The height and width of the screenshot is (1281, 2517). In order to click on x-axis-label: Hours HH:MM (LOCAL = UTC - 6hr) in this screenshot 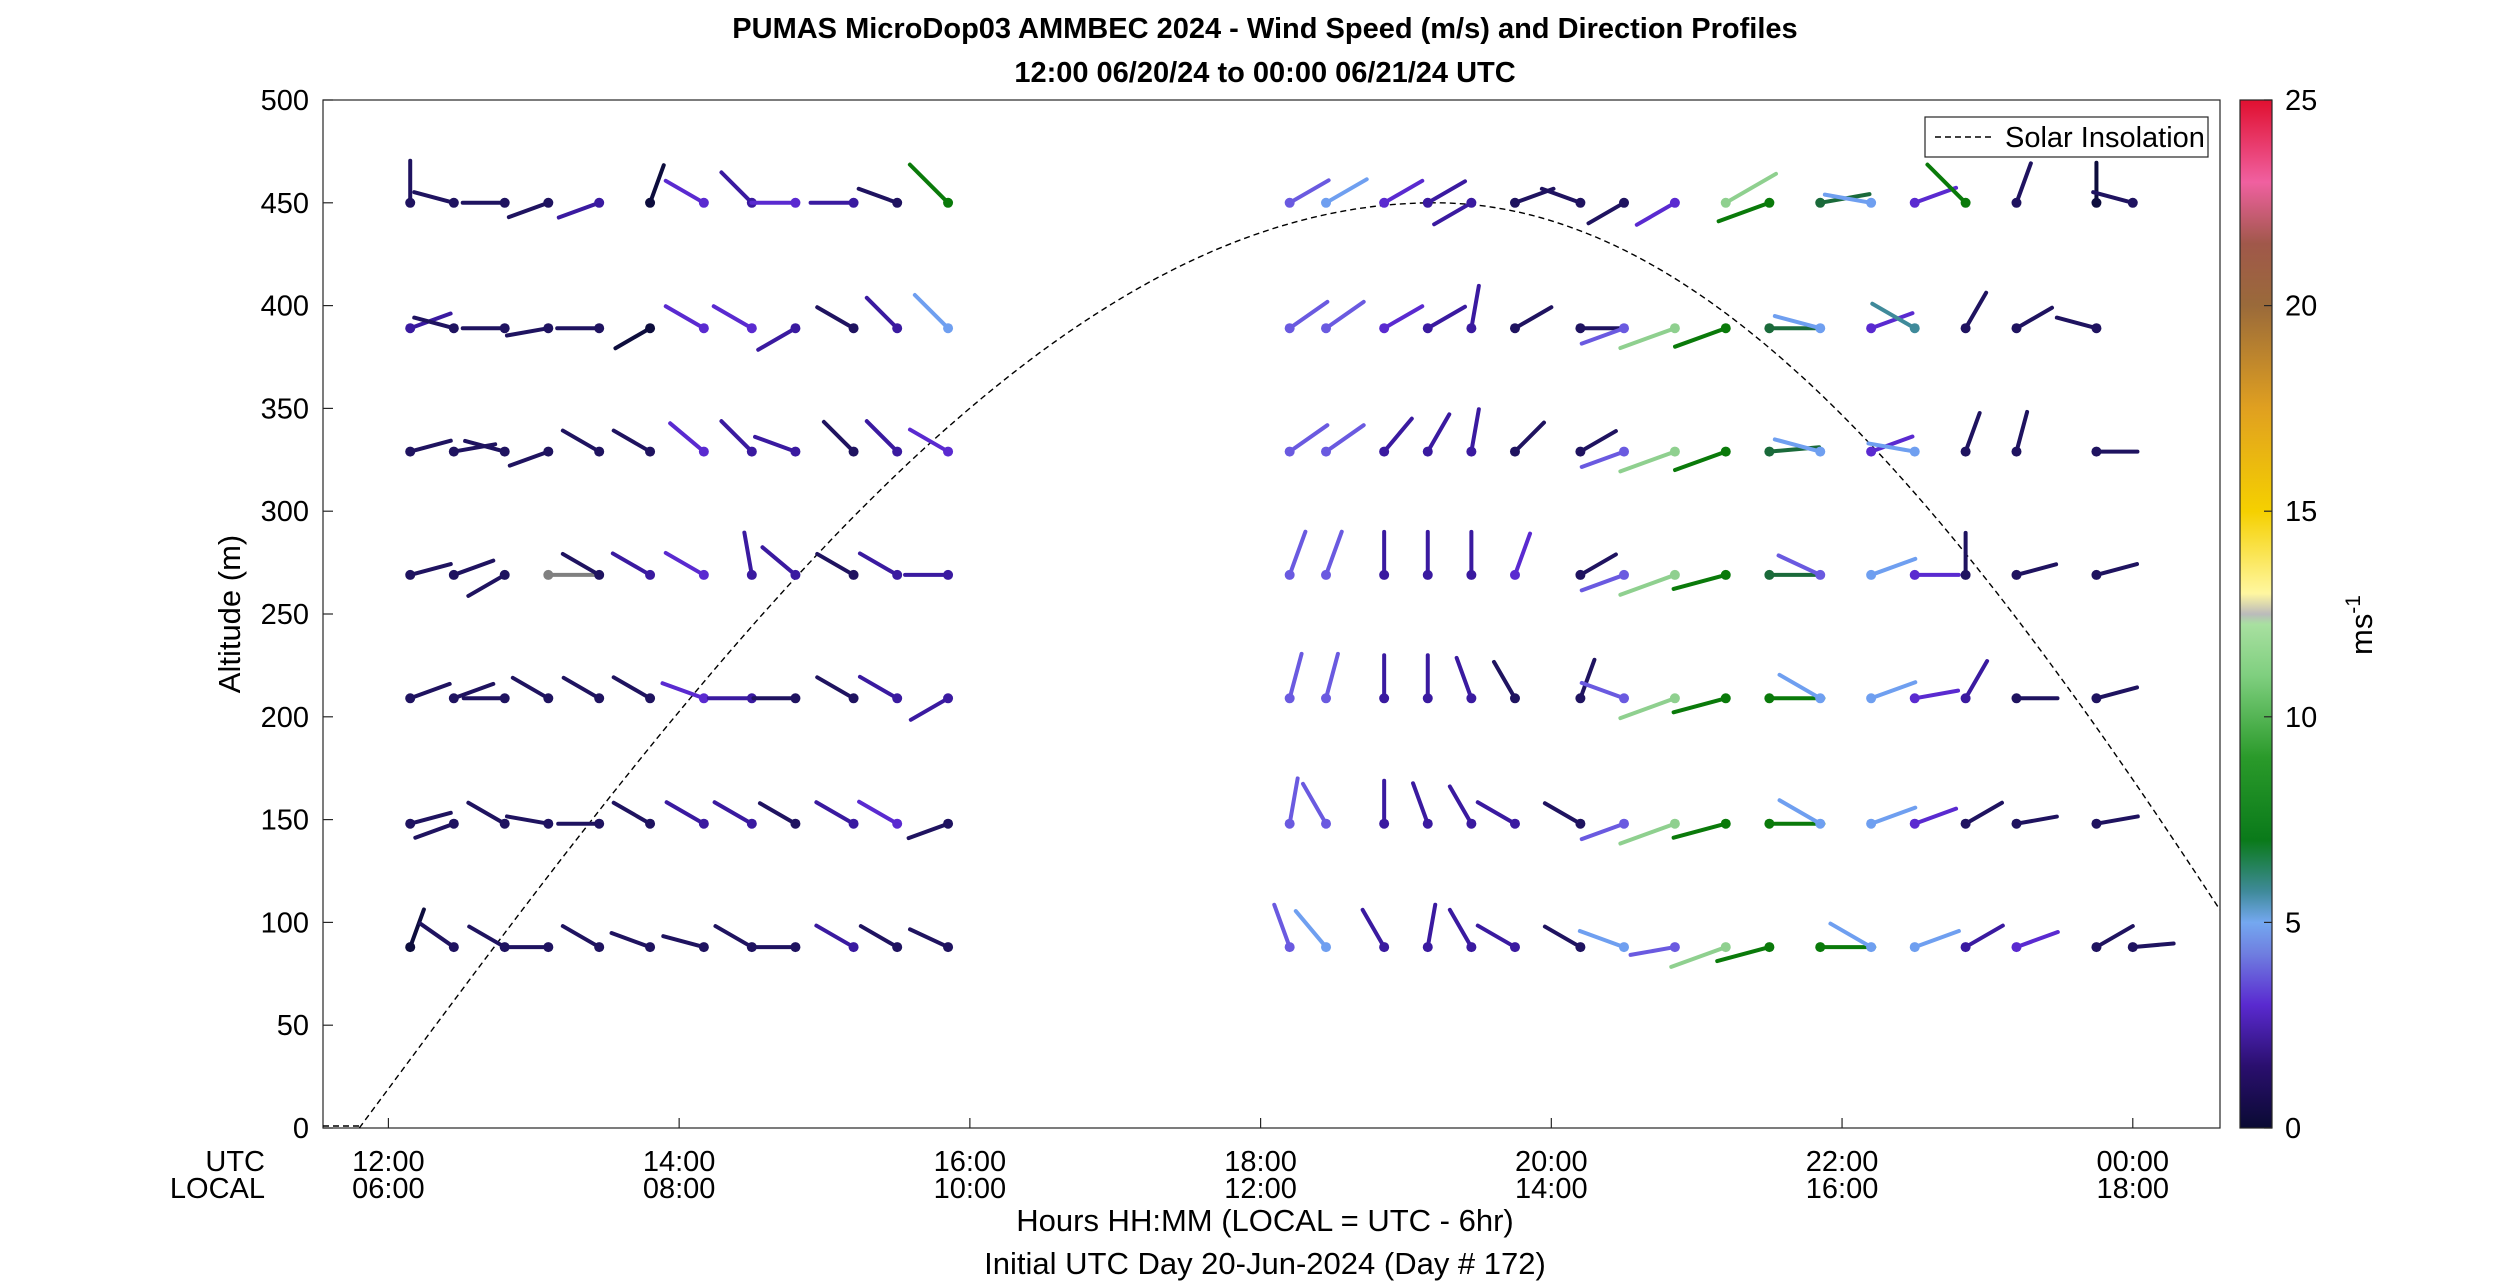, I will do `click(1265, 1220)`.